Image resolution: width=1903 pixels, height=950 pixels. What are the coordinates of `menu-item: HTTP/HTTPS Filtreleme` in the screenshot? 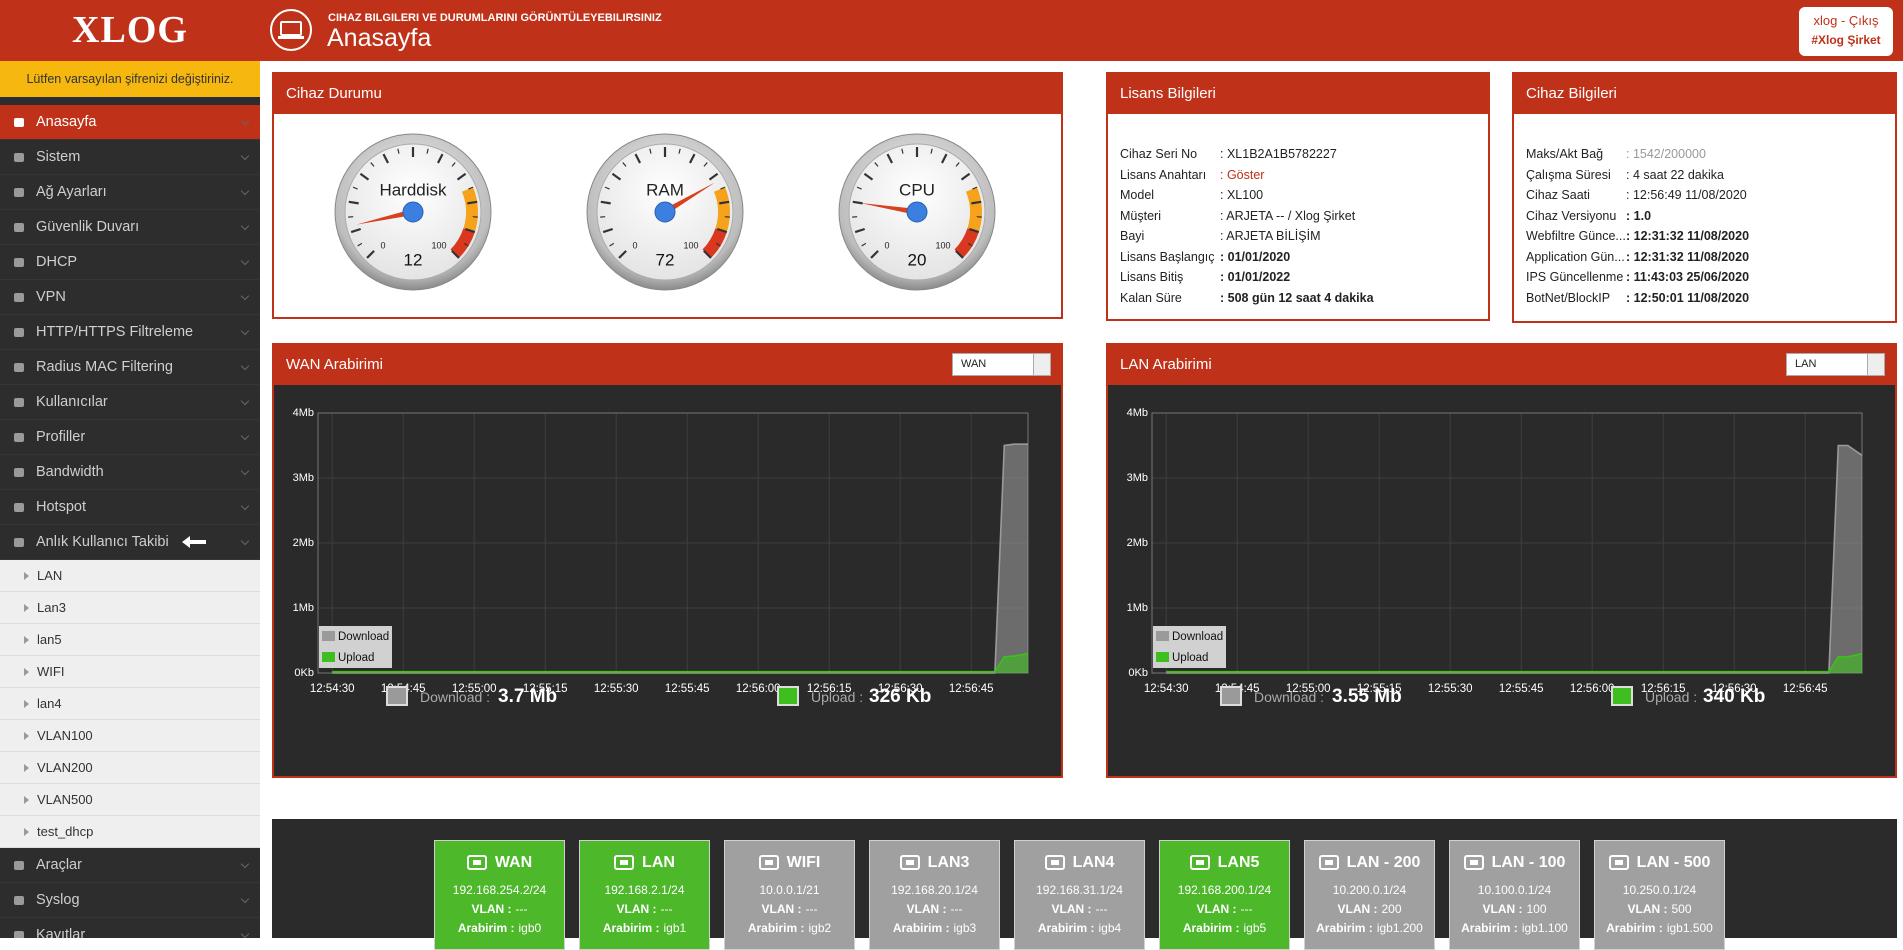 It's located at (130, 332).